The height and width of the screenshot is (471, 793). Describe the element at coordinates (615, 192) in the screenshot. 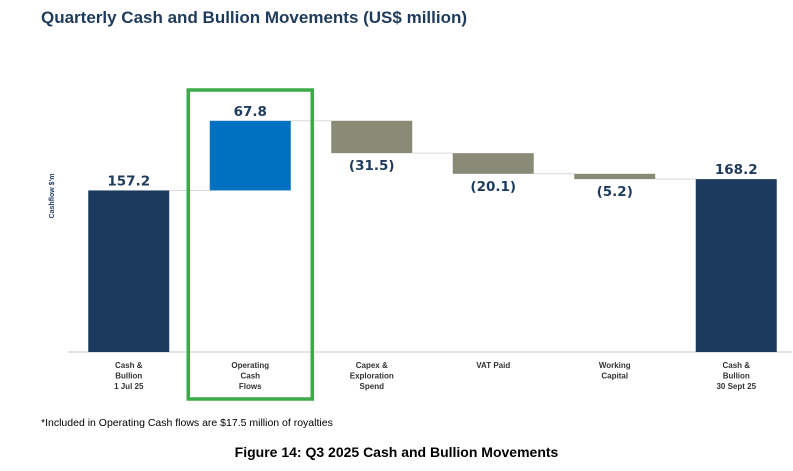

I see `data-label: (5.2)` at that location.